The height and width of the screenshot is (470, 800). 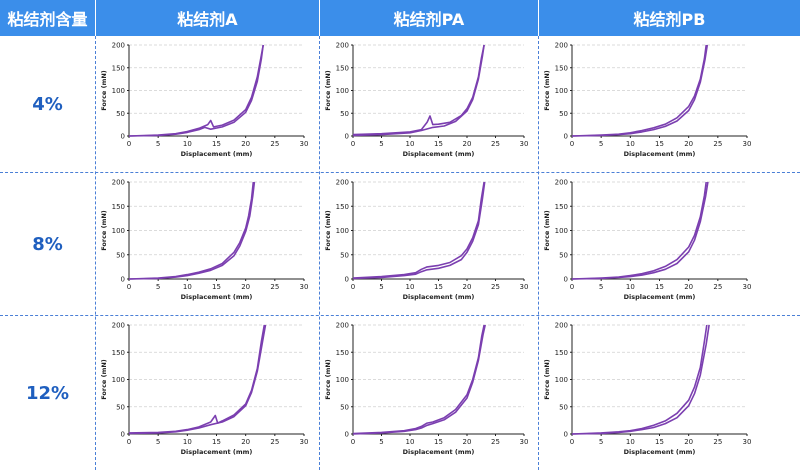 What do you see at coordinates (47, 393) in the screenshot?
I see `row-label-12: 12%` at bounding box center [47, 393].